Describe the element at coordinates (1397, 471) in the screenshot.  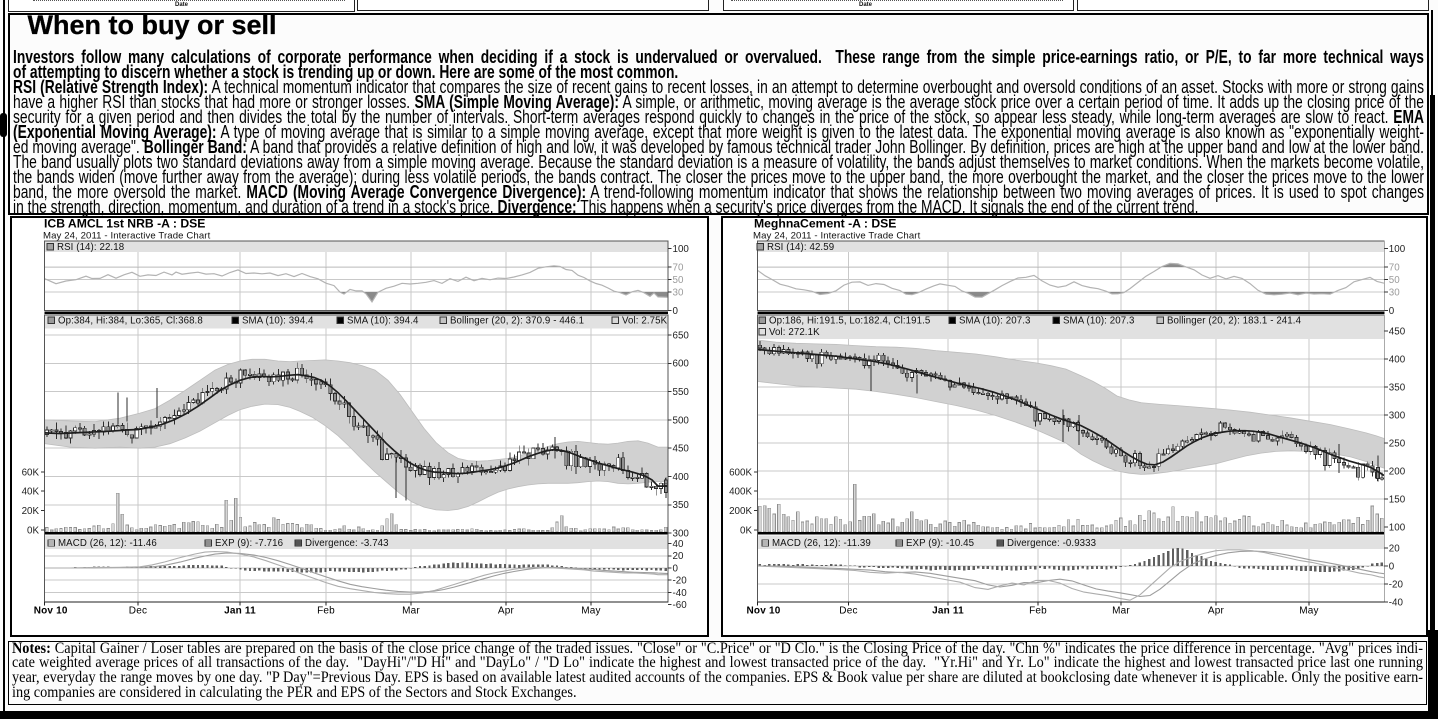
I see `svg-text: 200` at that location.